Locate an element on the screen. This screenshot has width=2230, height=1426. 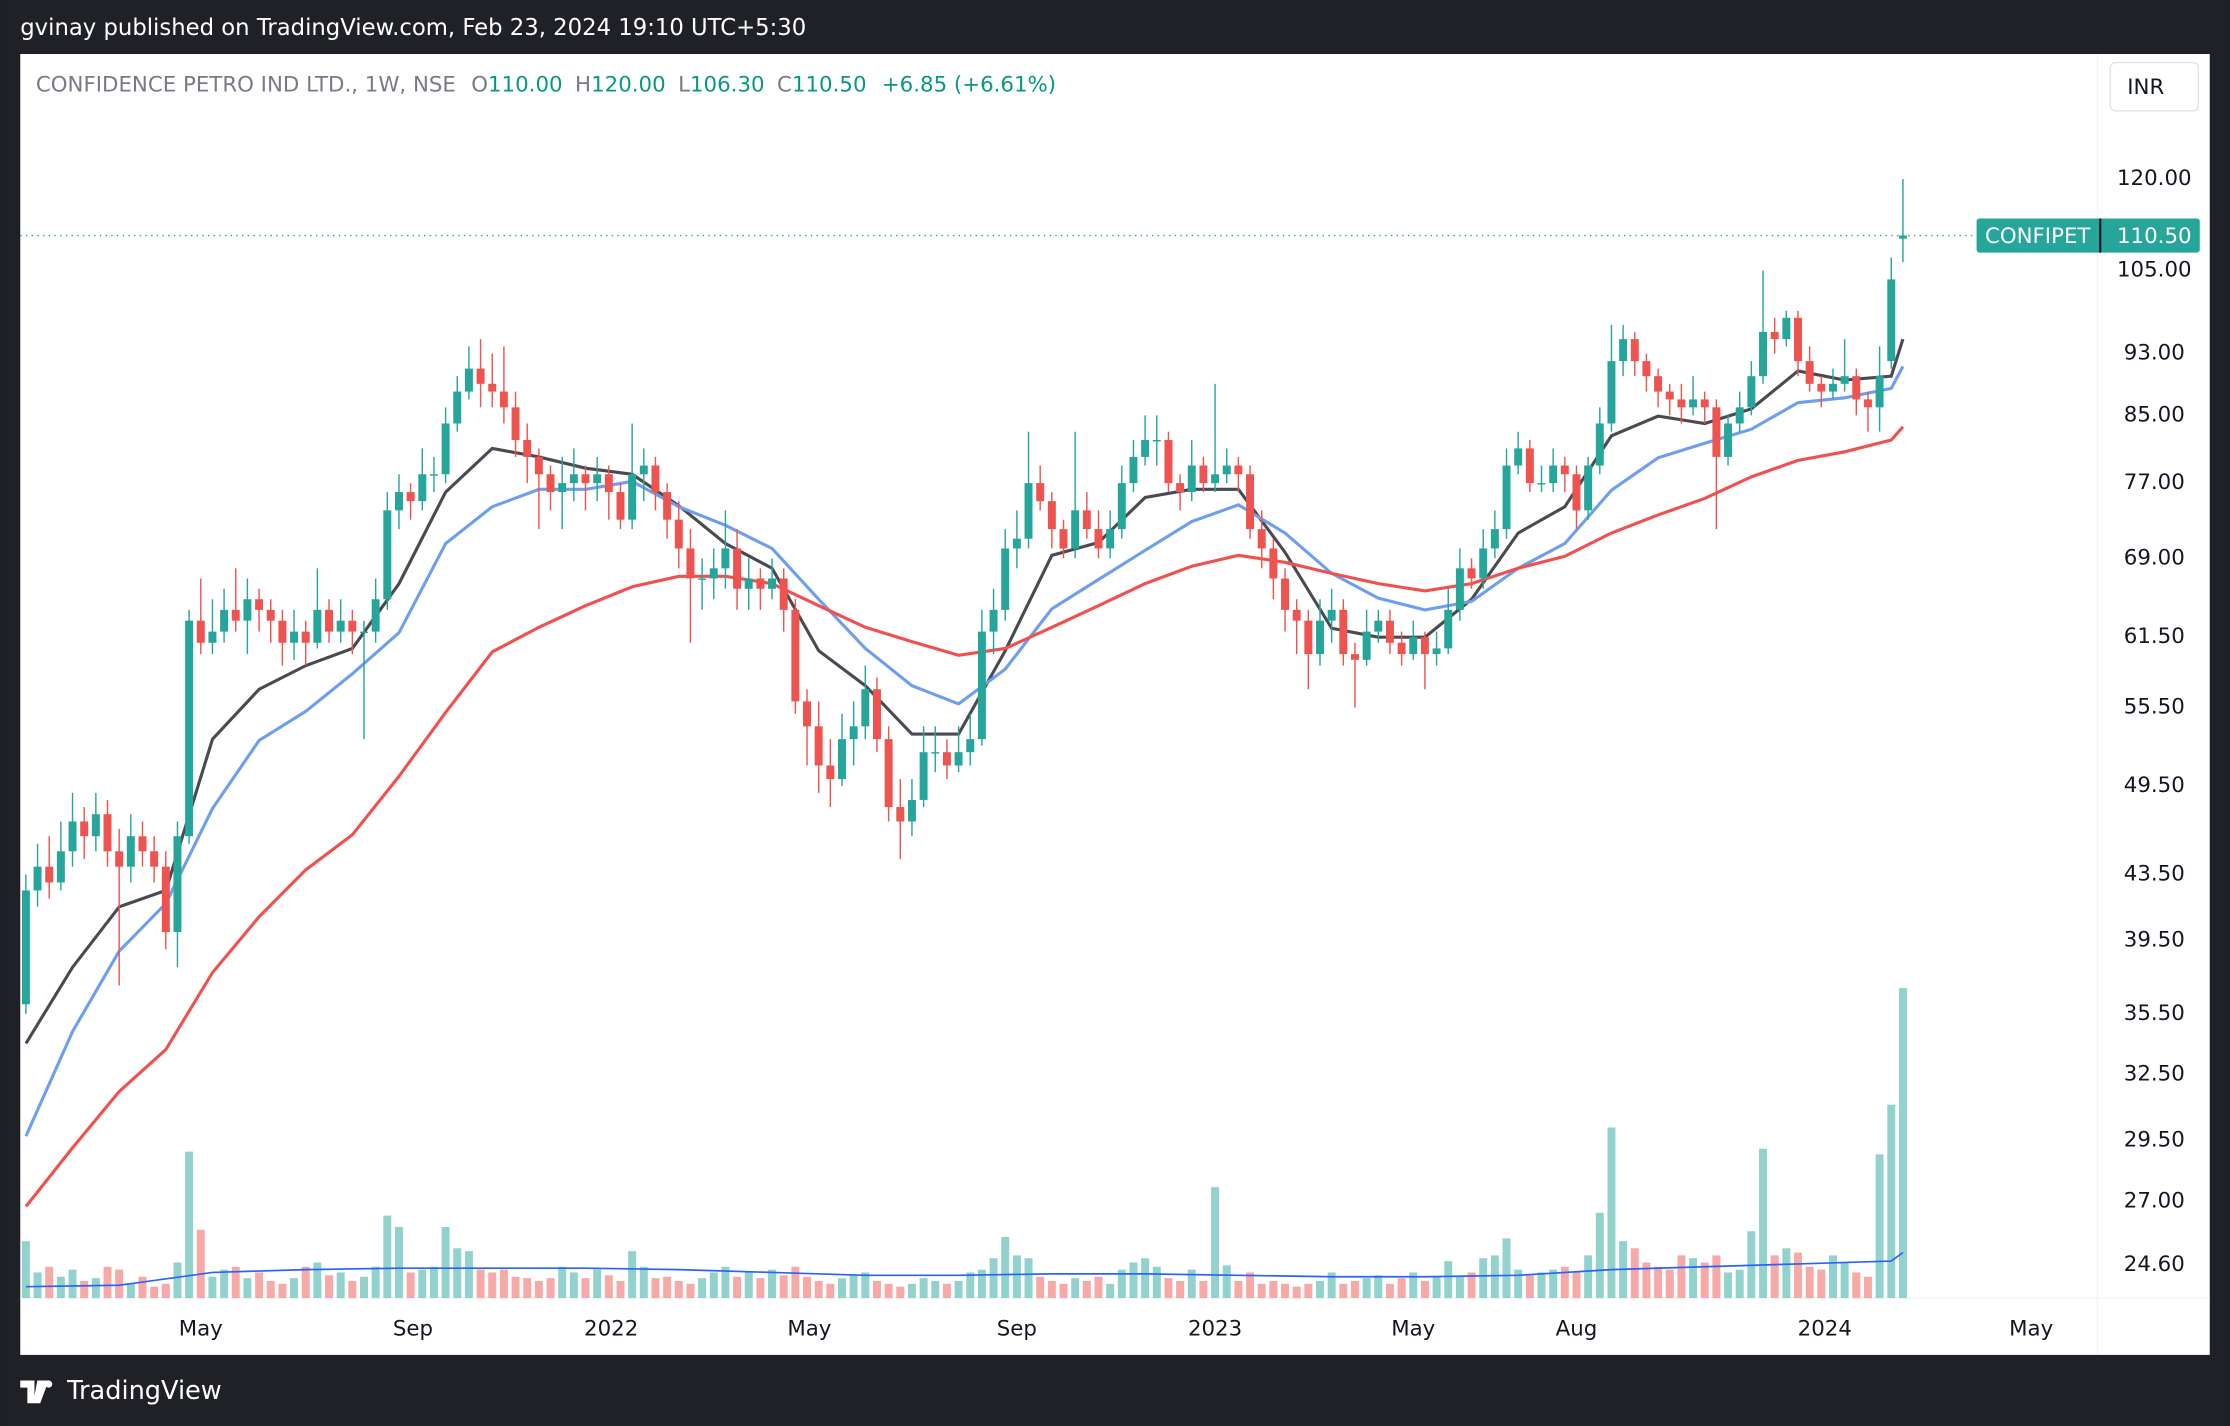
y-tick-label: 32.50 is located at coordinates (2154, 1073).